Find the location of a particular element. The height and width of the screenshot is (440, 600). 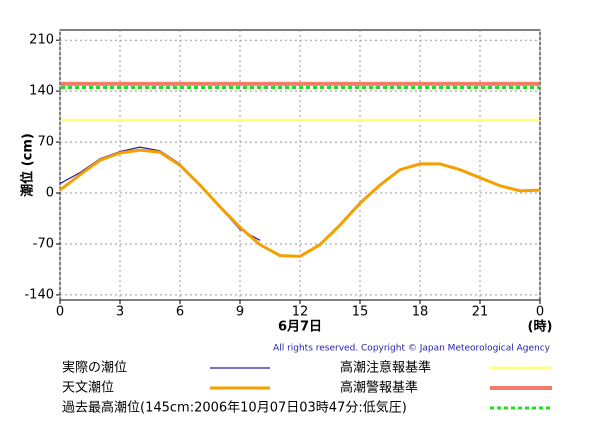

x-tick-label: 6 is located at coordinates (180, 312).